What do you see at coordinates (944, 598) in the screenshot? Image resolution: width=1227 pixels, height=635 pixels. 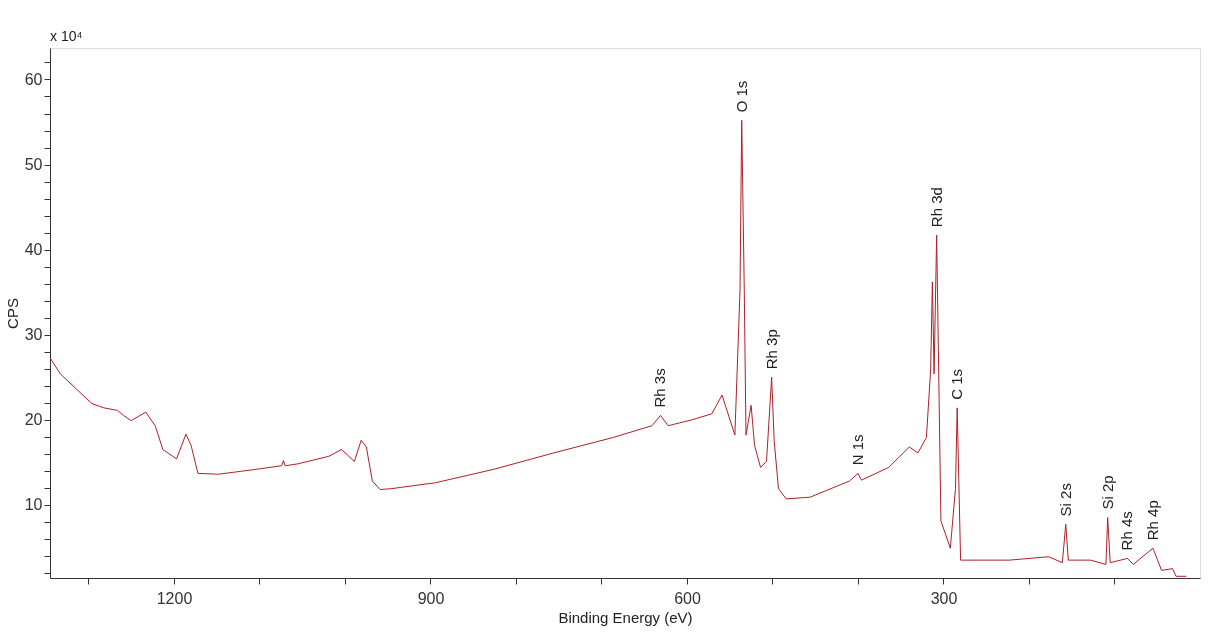 I see `x-tick-label: 300` at bounding box center [944, 598].